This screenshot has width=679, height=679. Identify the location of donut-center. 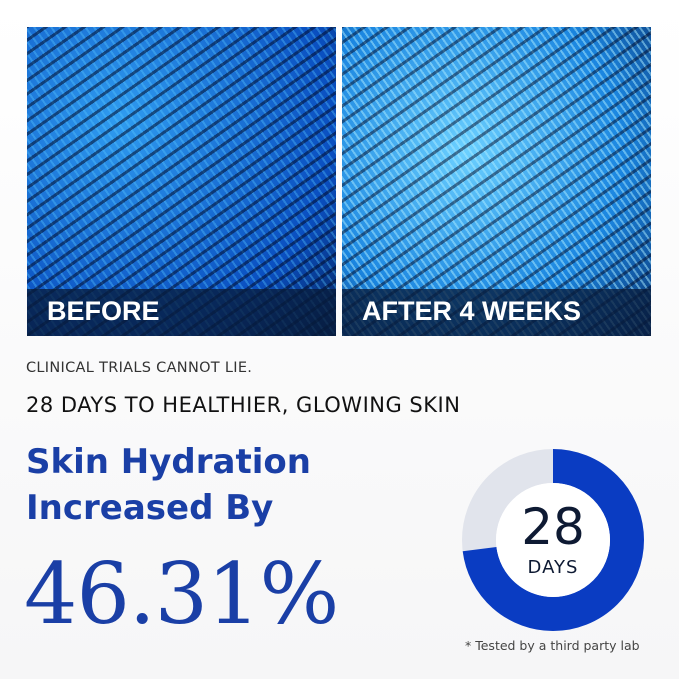
(553, 540).